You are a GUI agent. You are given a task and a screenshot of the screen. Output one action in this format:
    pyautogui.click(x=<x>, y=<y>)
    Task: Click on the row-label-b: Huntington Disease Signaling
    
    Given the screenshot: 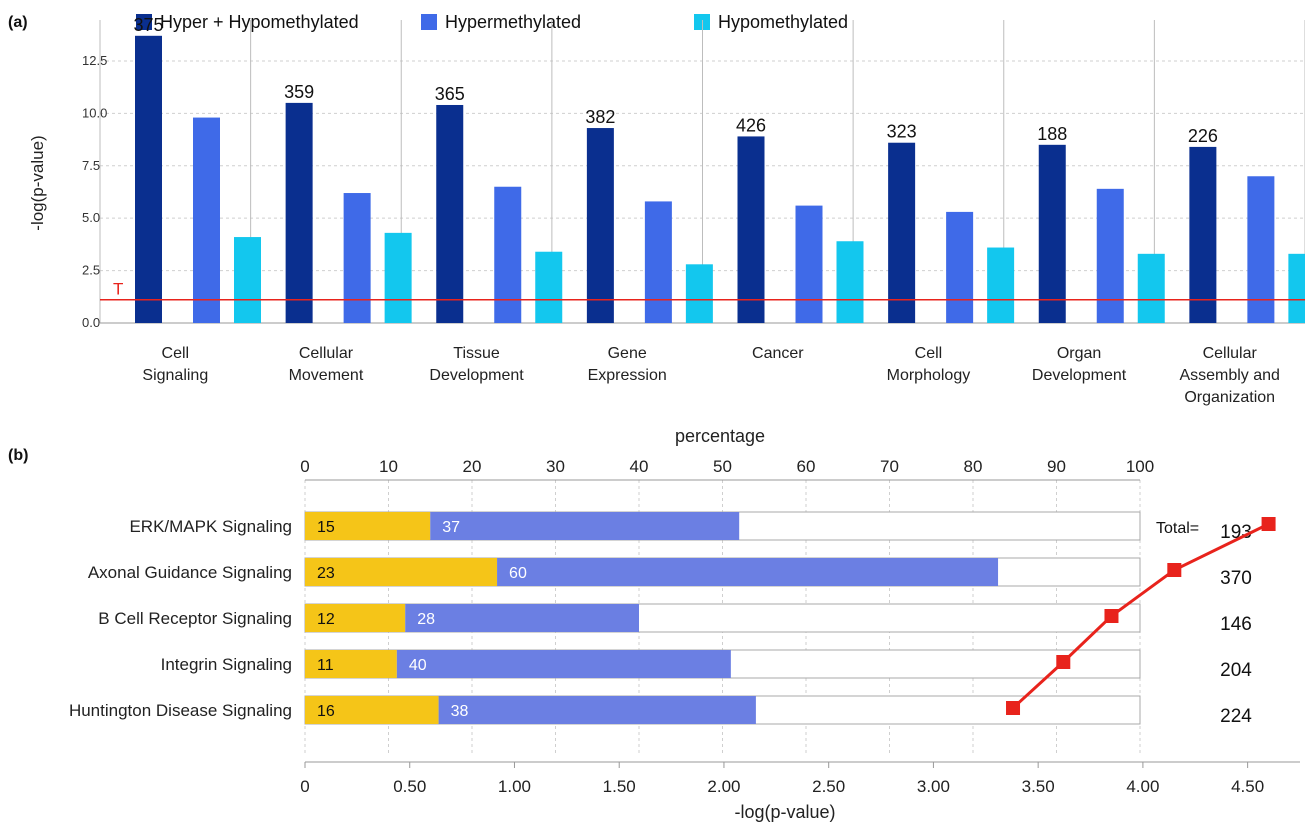 What is the action you would take?
    pyautogui.click(x=180, y=710)
    